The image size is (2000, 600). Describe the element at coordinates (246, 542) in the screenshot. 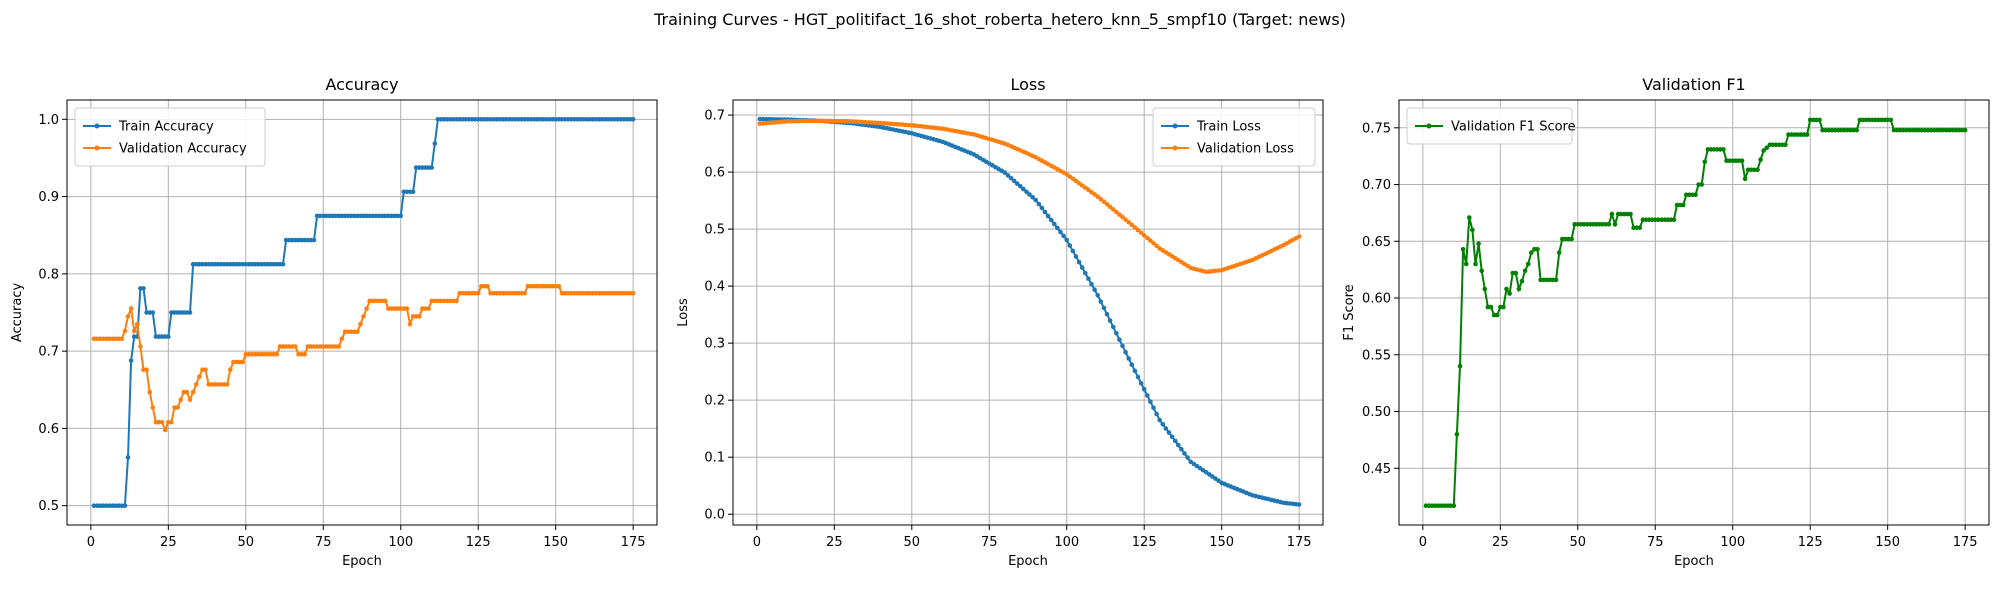

I see `x-tick-label: 50` at that location.